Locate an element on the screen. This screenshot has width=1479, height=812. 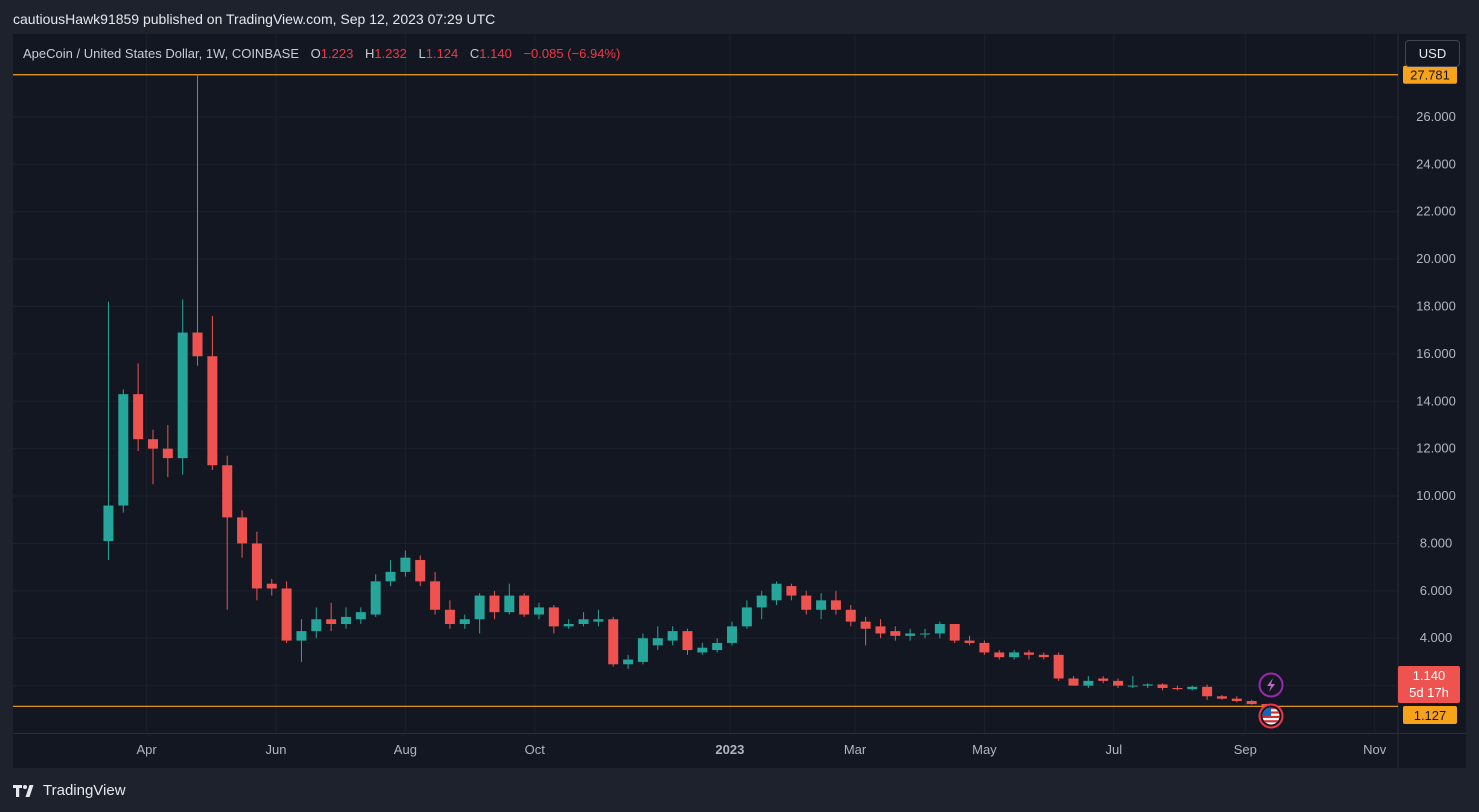
time-tick-label: Jun is located at coordinates (276, 749).